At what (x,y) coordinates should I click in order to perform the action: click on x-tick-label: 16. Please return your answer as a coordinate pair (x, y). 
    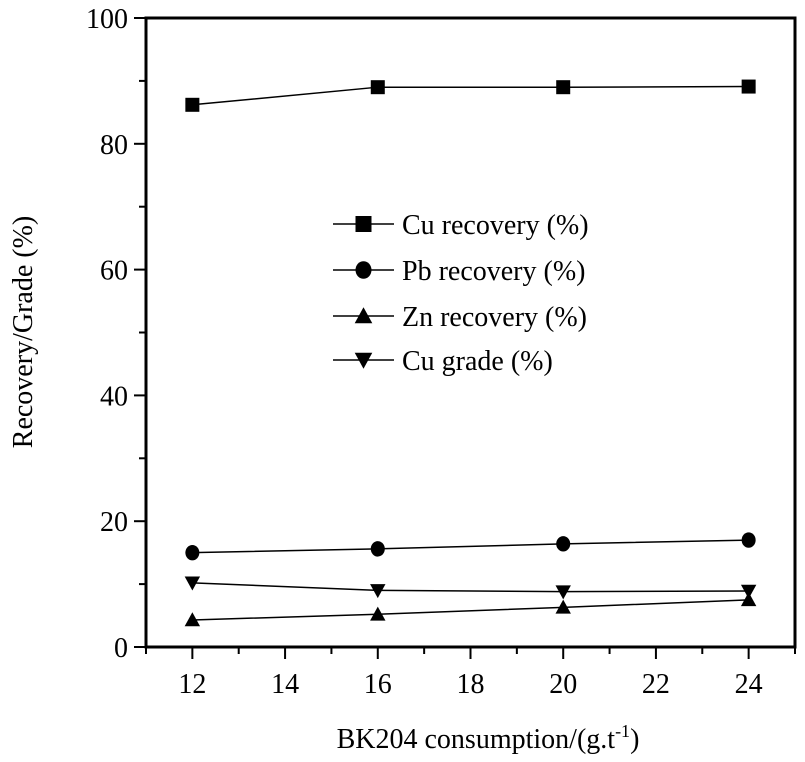
    Looking at the image, I should click on (378, 684).